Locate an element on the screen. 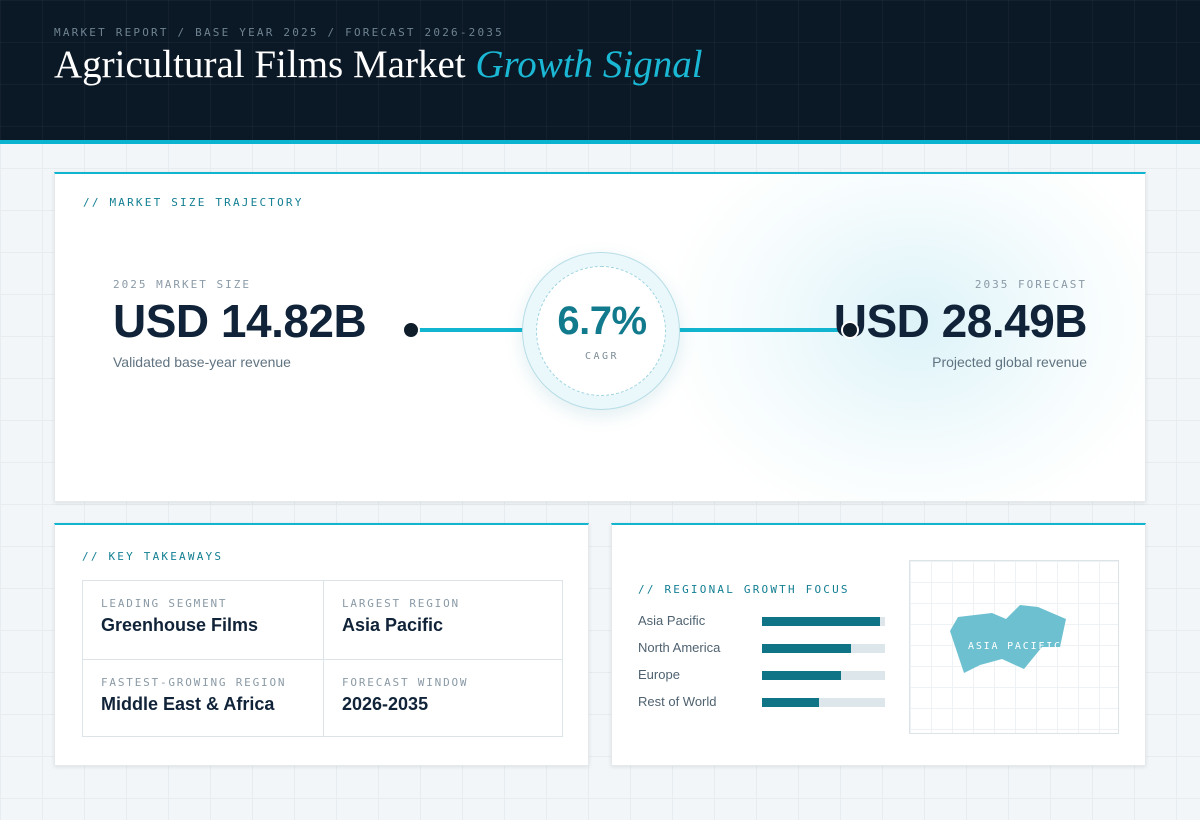 The height and width of the screenshot is (820, 1200). base-year-label: 2025 MARKET SIZE is located at coordinates (182, 284).